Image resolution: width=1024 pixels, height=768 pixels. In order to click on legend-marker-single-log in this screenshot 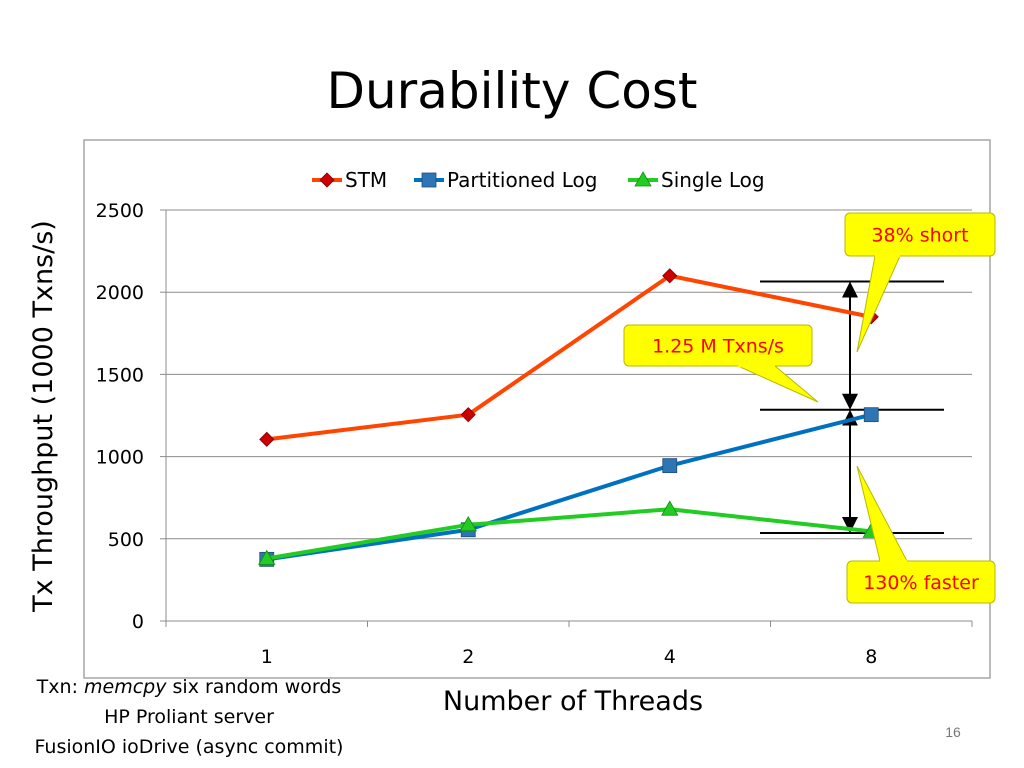, I will do `click(643, 179)`.